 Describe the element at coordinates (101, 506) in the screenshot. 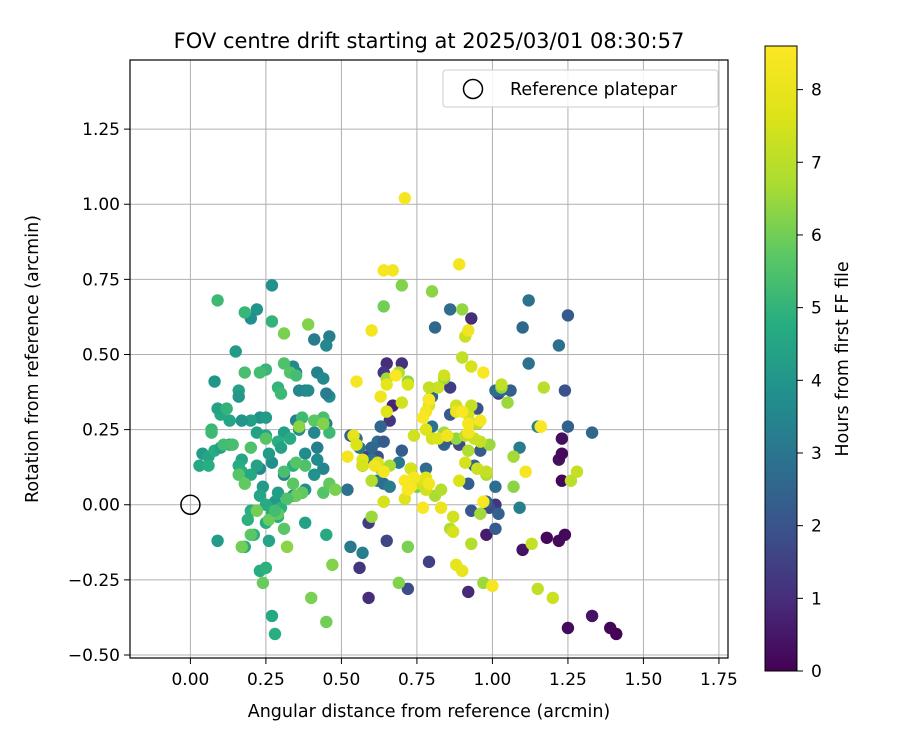

I see `y-tick-label: 0.00` at that location.